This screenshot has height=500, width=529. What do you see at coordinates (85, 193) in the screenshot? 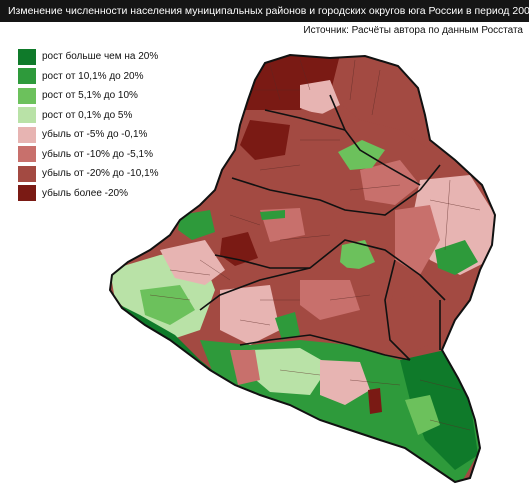
I see `legend-label: убыль более -20%` at bounding box center [85, 193].